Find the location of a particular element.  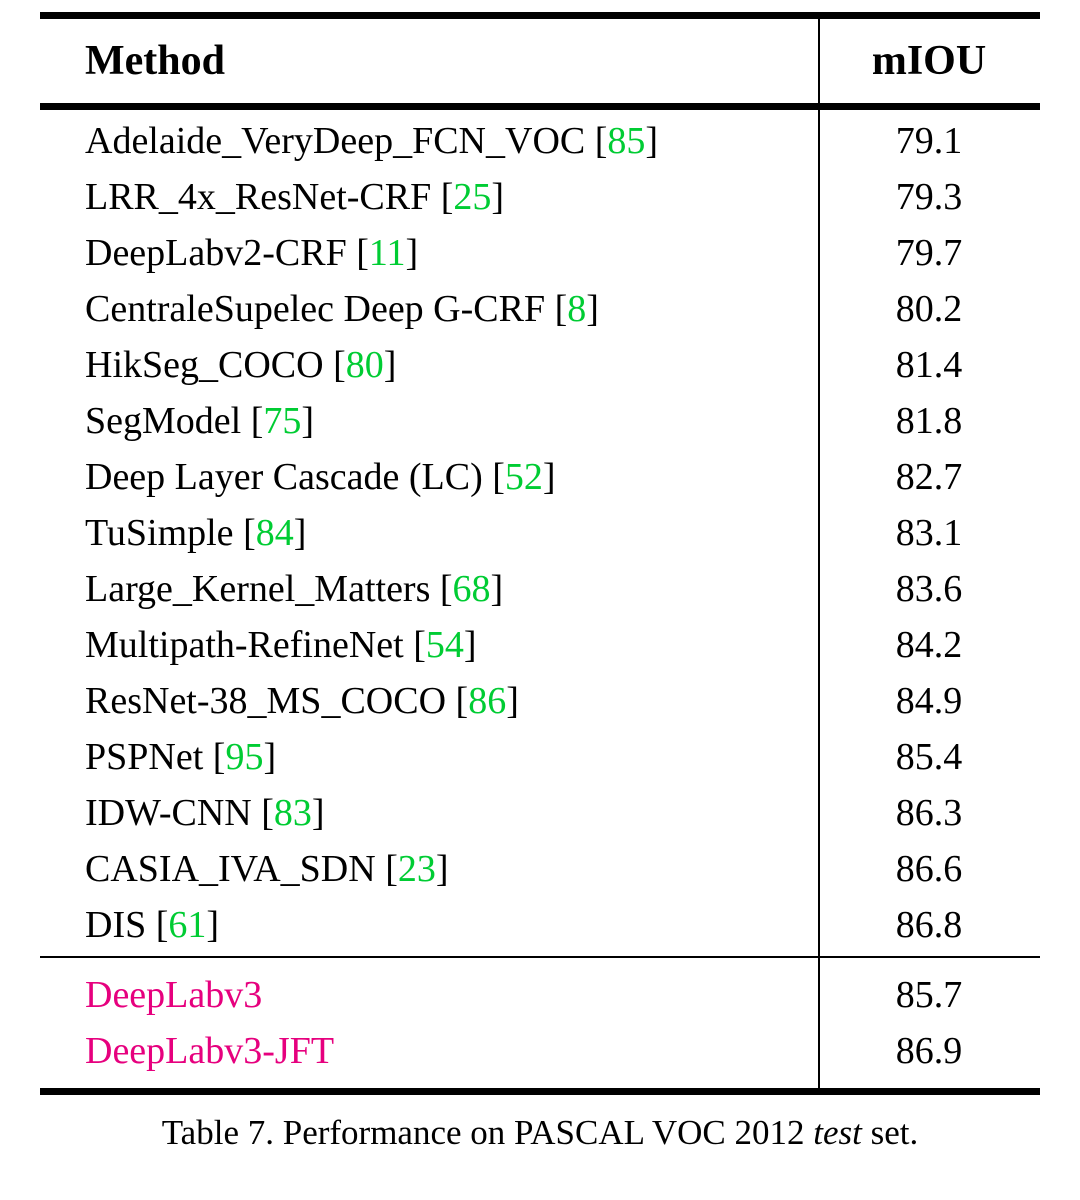

miou-value: 81.4 is located at coordinates (929, 365).